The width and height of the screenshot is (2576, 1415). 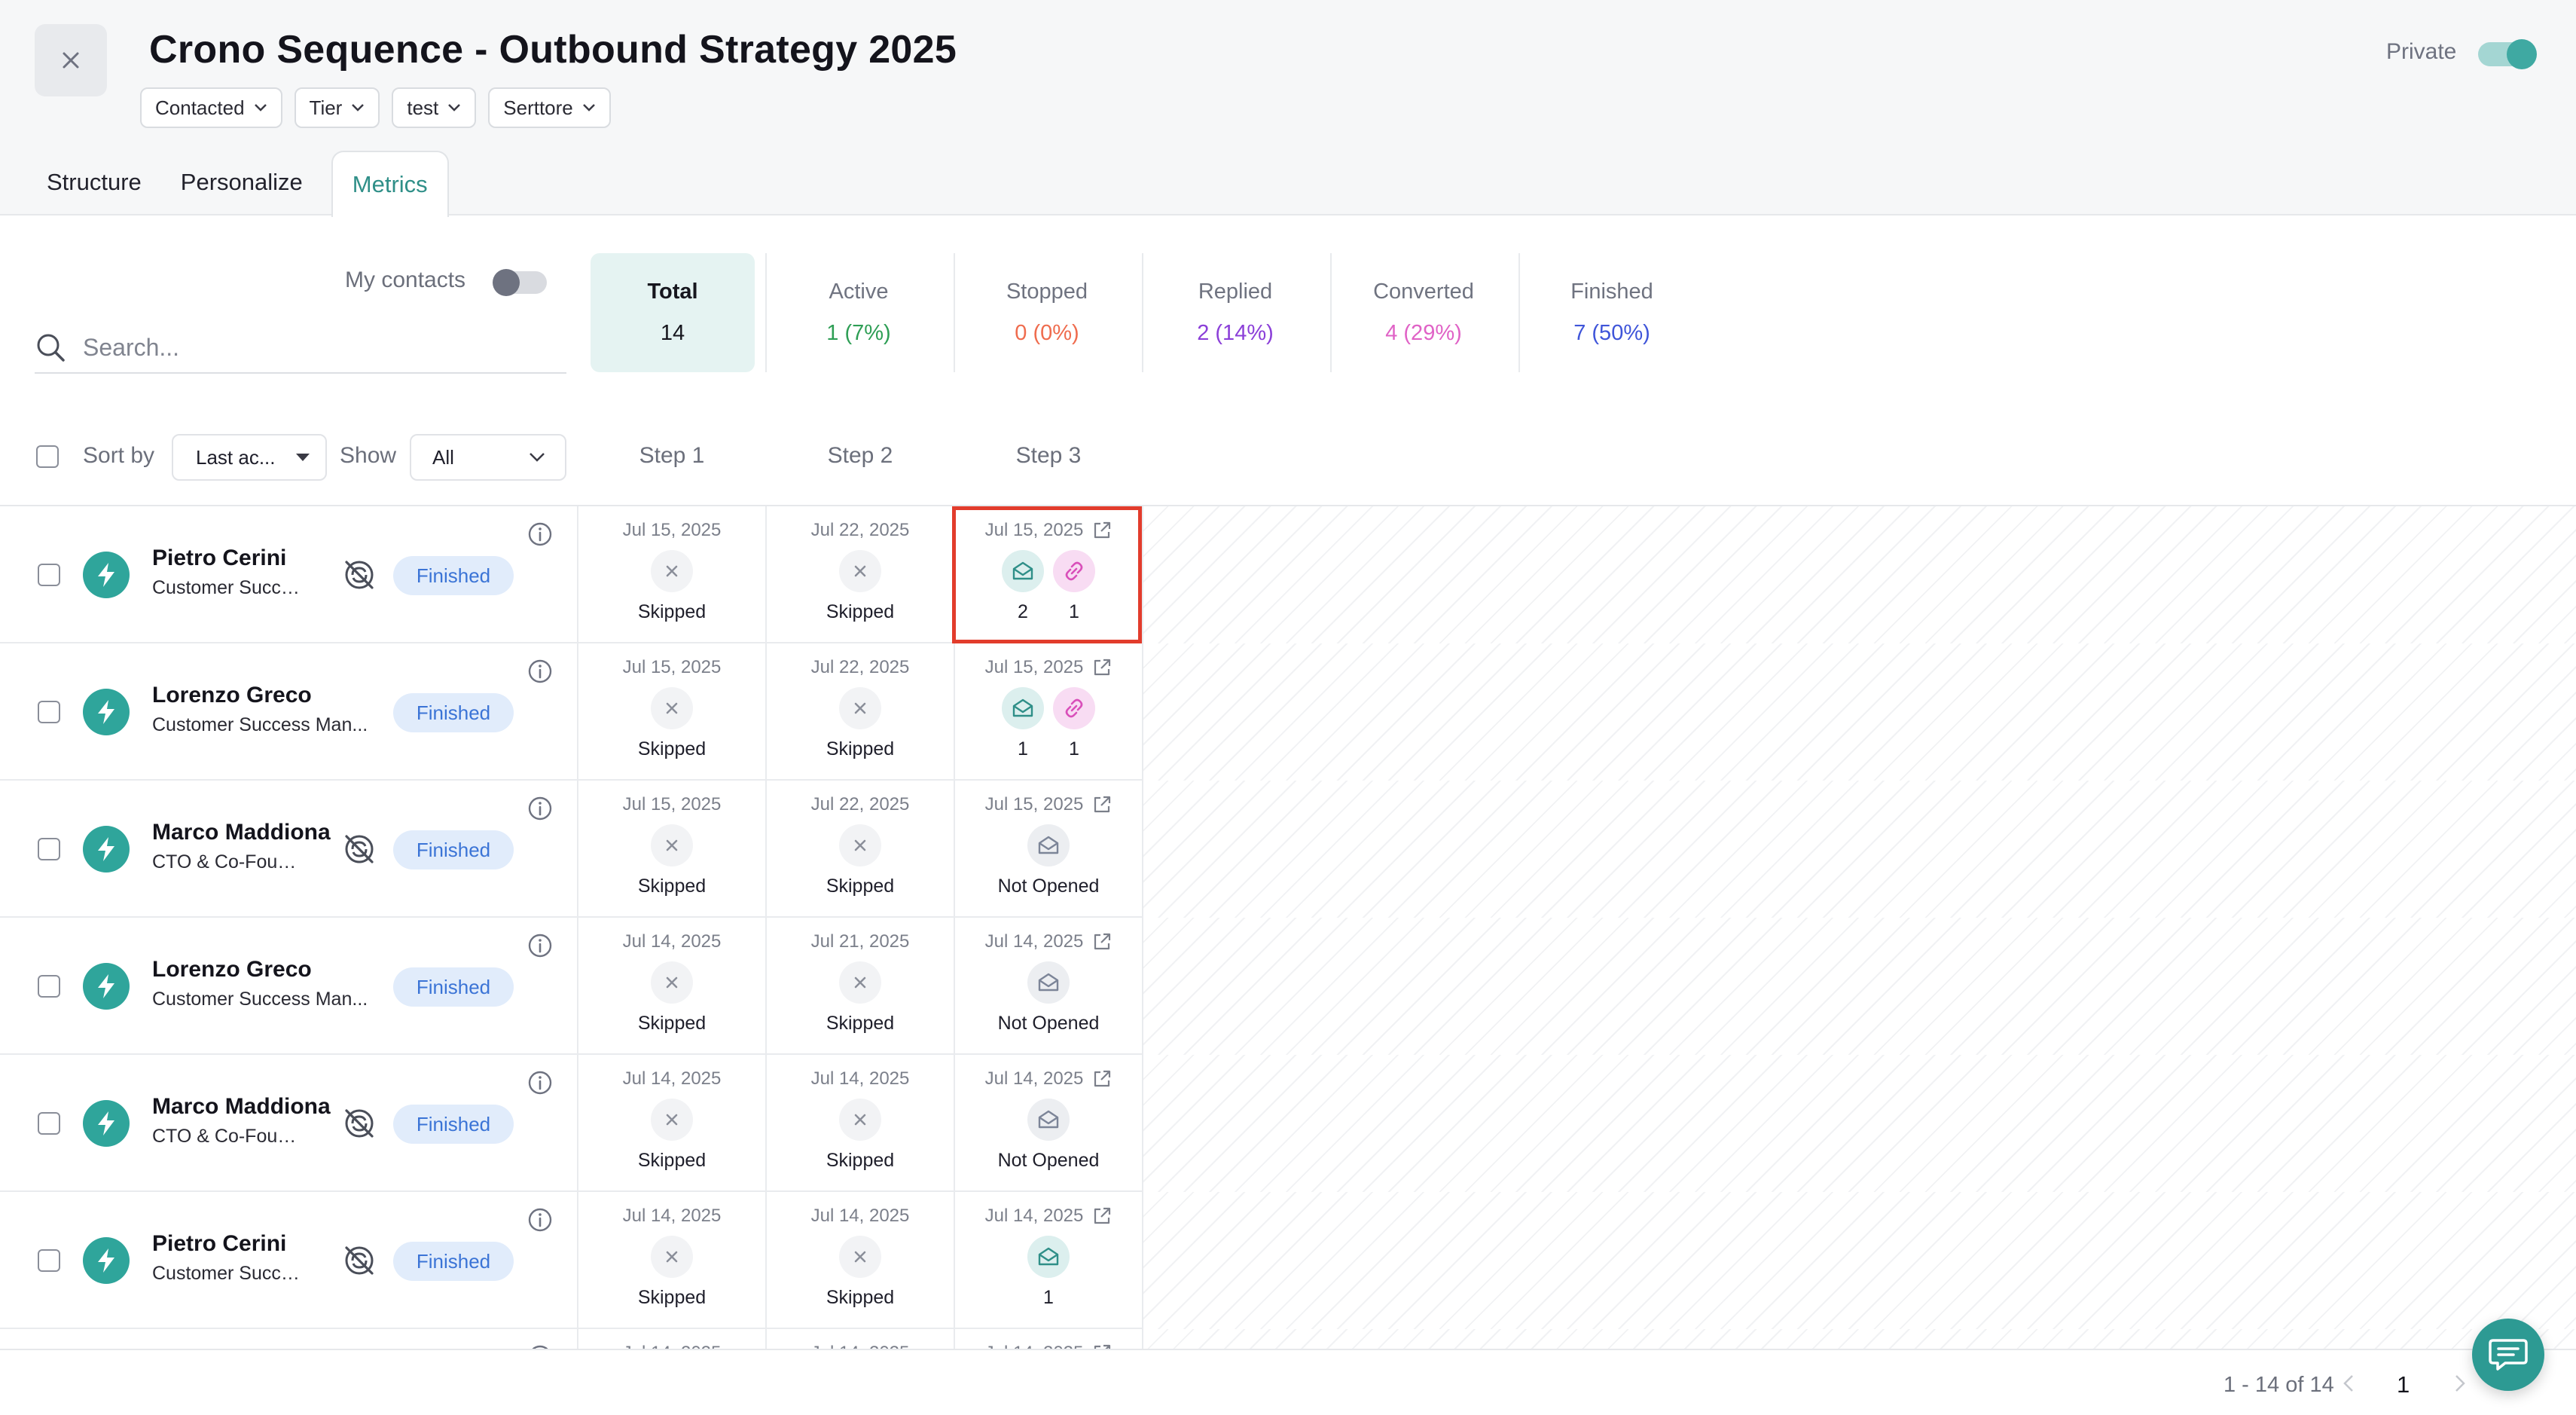 I want to click on step-cell: Jul 15, 2025 Not Opened, so click(x=1049, y=849).